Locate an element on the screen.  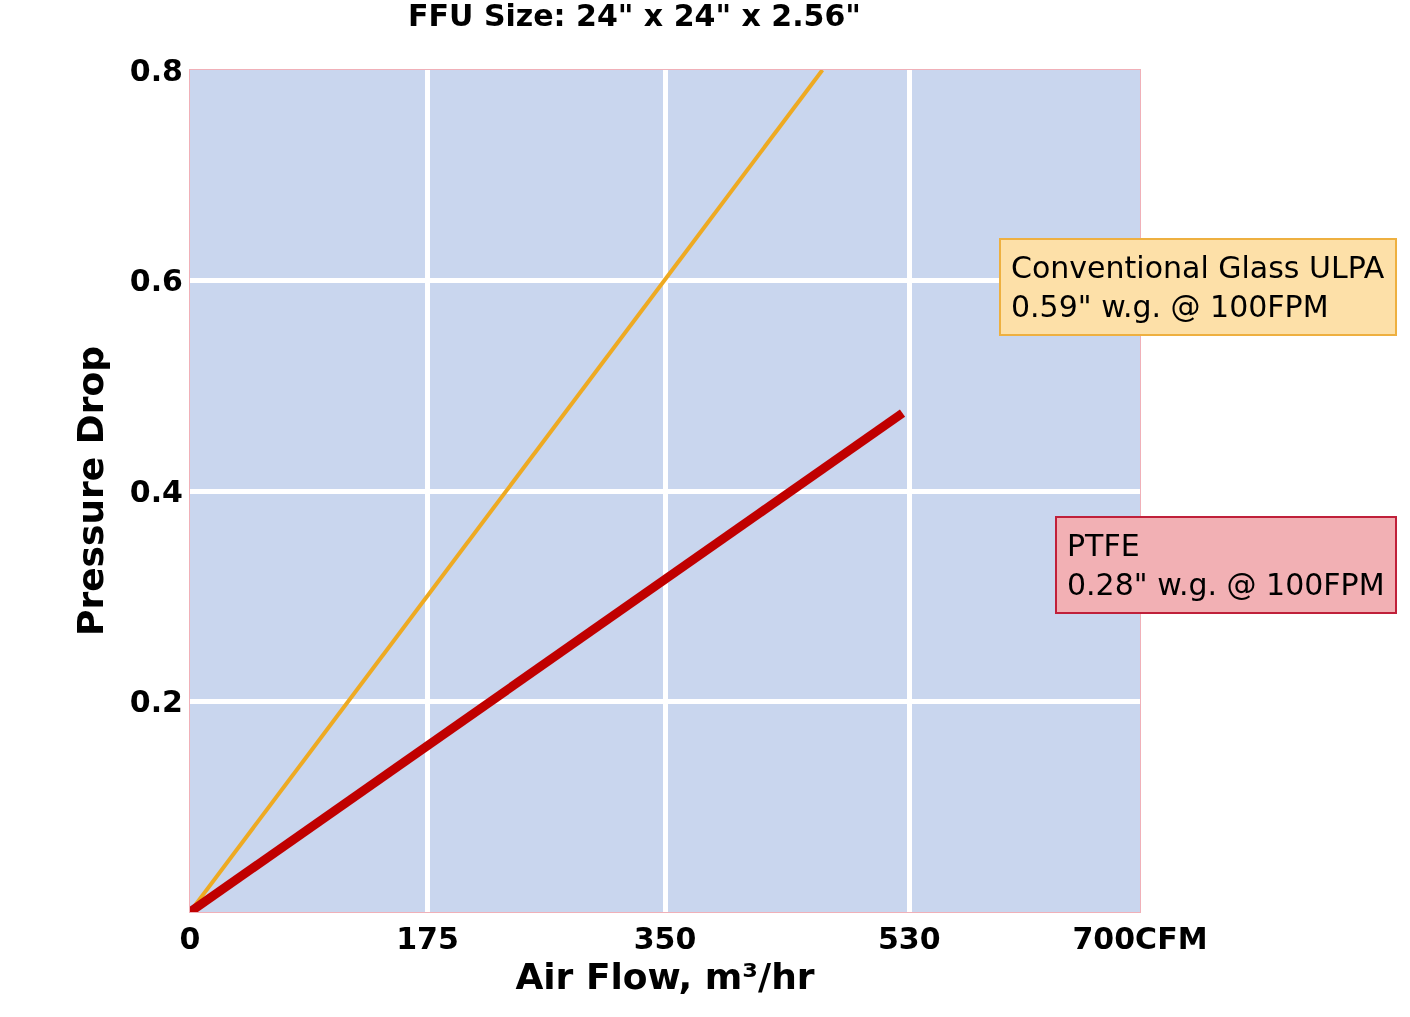
chart-title: FFU Size: 24" x 24" x 2.56" is located at coordinates (634, 17).